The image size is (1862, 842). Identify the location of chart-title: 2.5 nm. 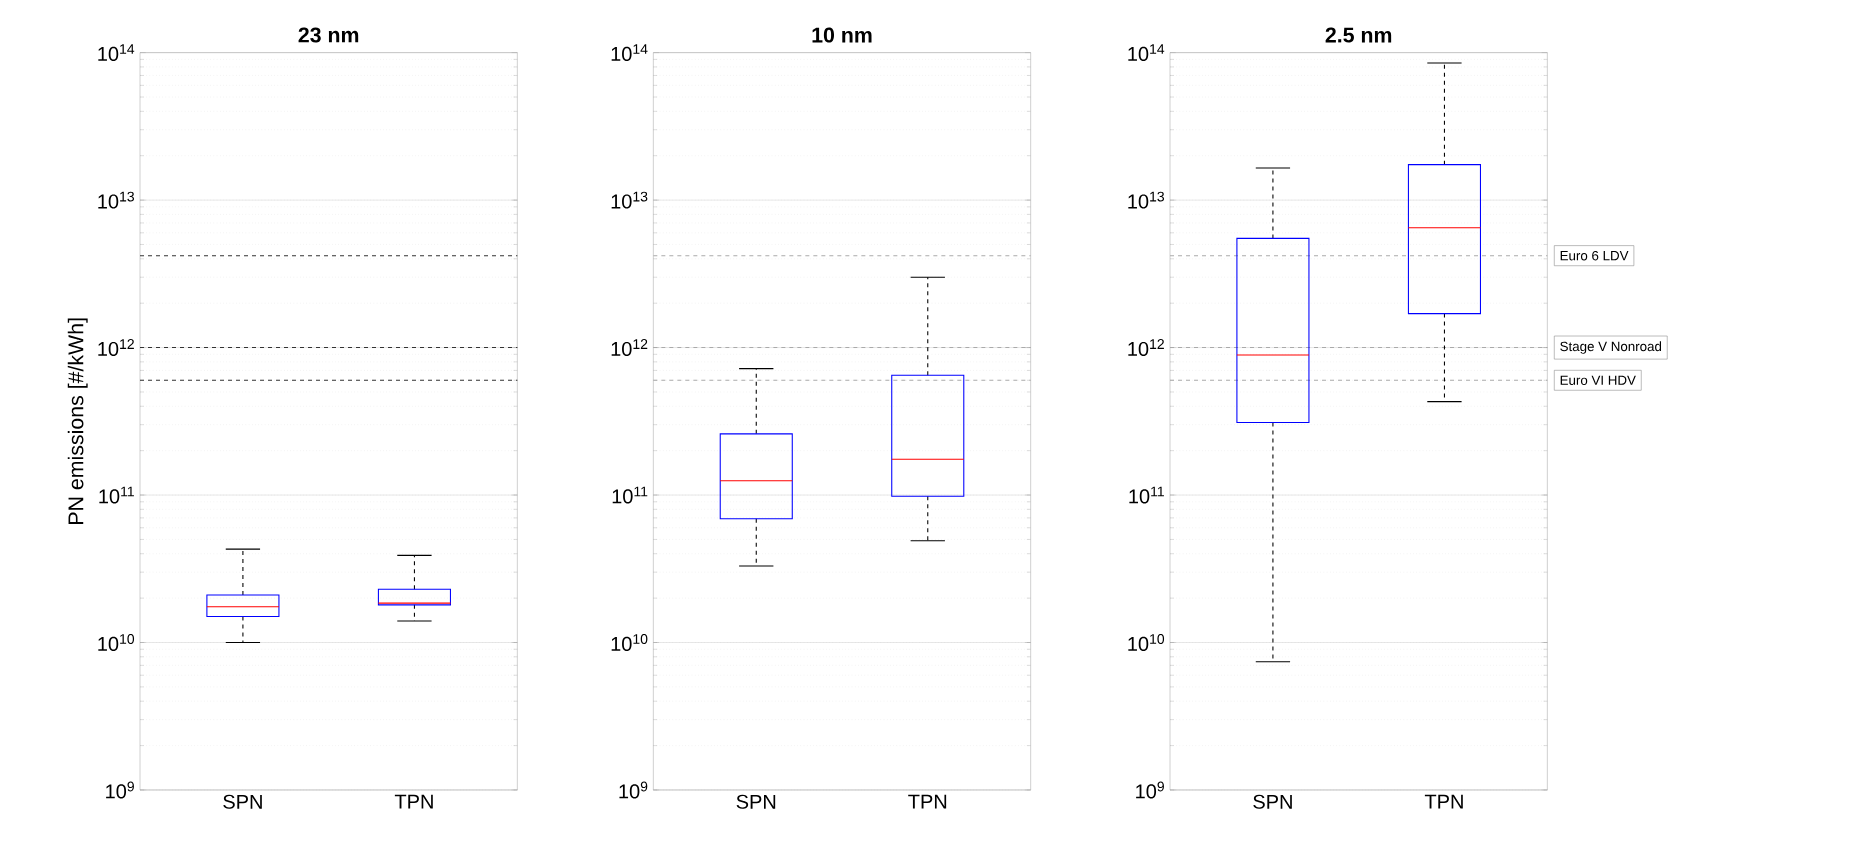
(1358, 35).